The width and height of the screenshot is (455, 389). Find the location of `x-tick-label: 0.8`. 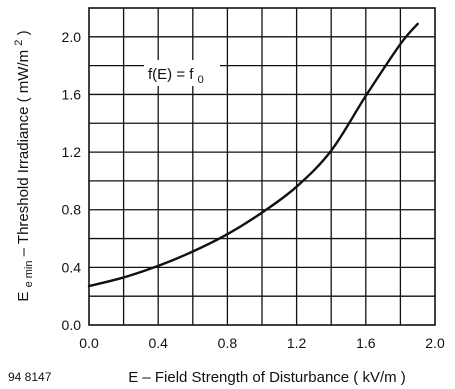

x-tick-label: 0.8 is located at coordinates (228, 343).